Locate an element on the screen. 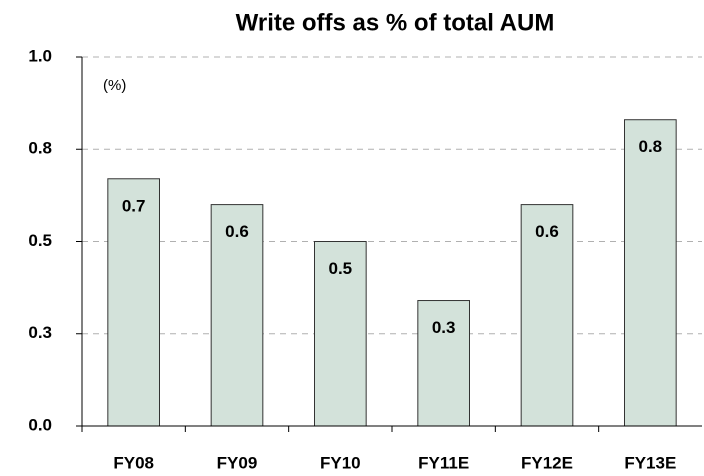 The height and width of the screenshot is (476, 704). y-tick-label: 0.0 is located at coordinates (40, 424).